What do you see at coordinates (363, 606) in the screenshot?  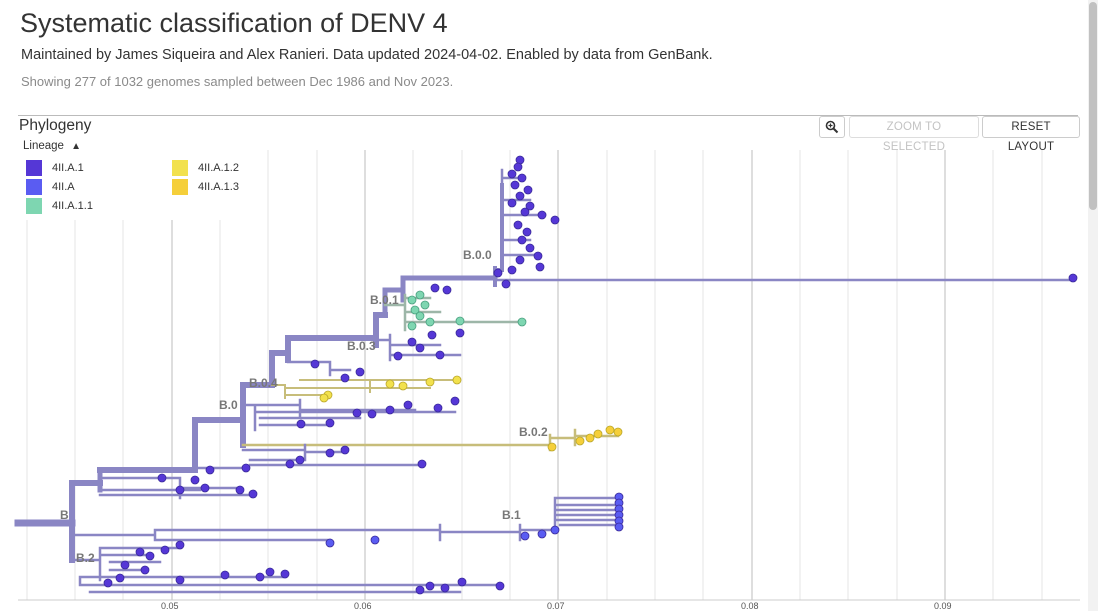 I see `axis-tick-label: 0.06` at bounding box center [363, 606].